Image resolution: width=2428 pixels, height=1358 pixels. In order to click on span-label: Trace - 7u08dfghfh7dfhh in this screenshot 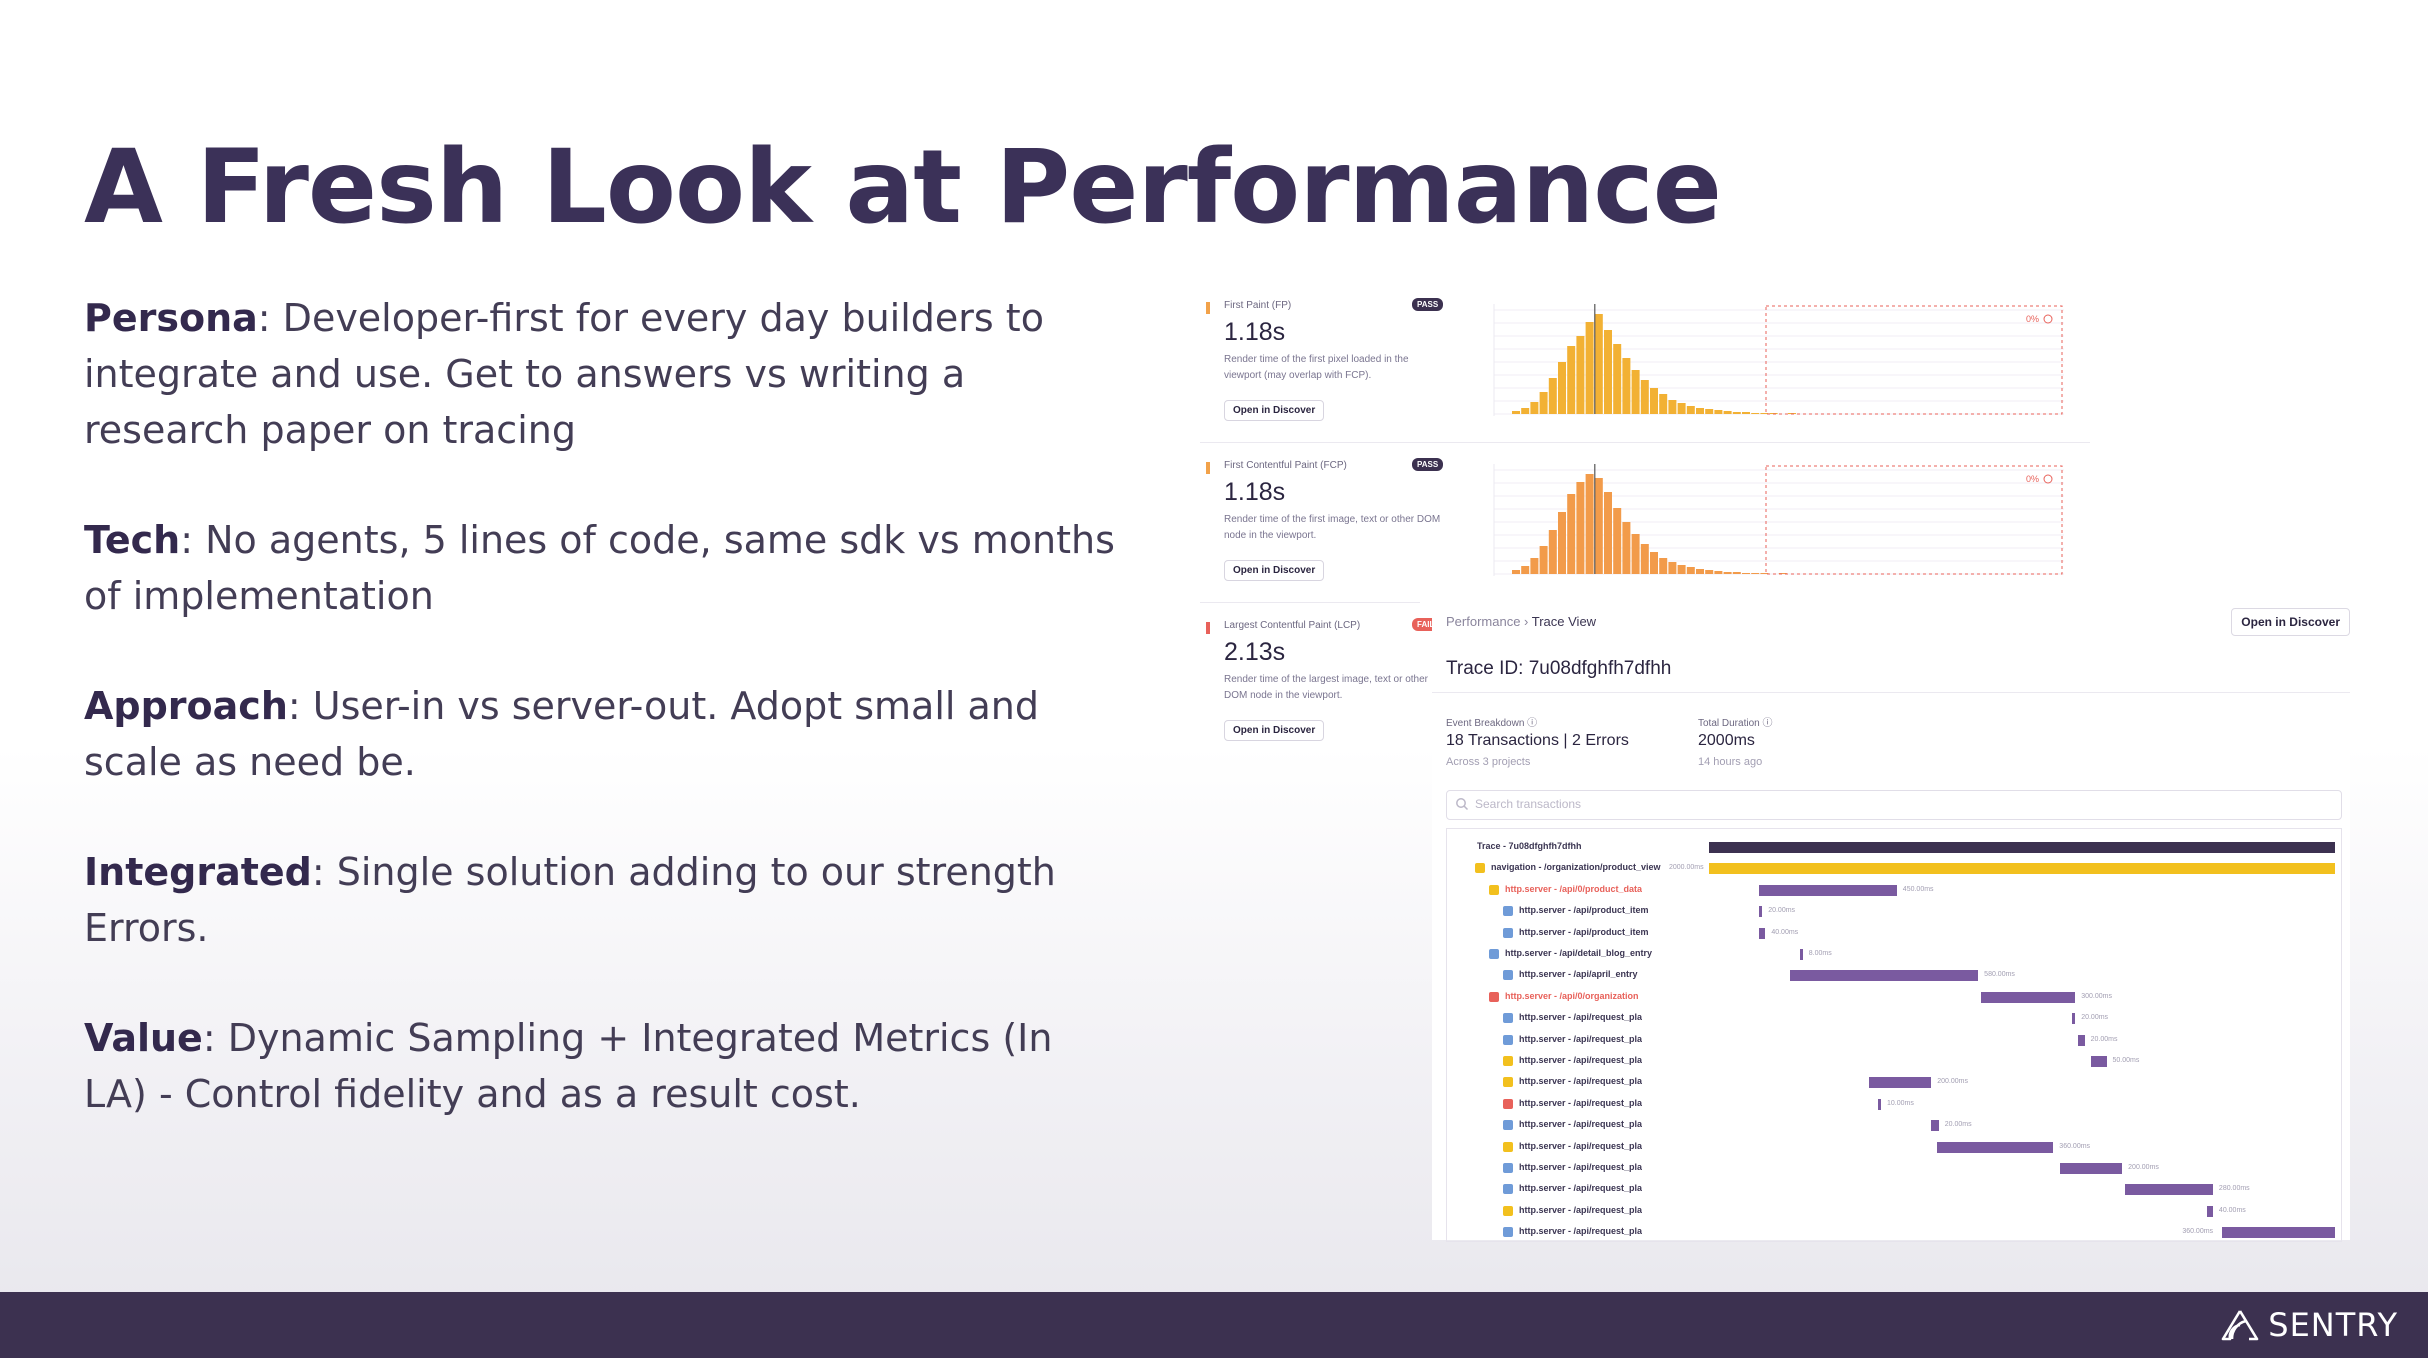, I will do `click(1529, 846)`.